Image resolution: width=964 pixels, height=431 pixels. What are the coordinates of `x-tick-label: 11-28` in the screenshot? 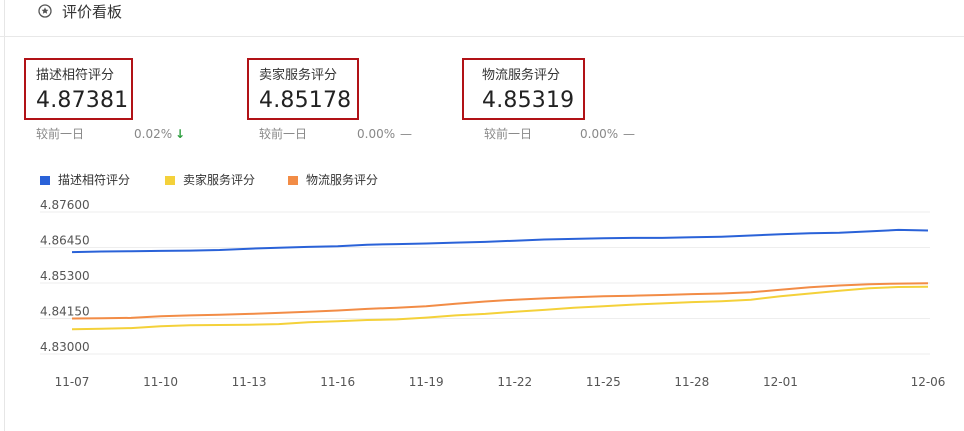 It's located at (691, 382).